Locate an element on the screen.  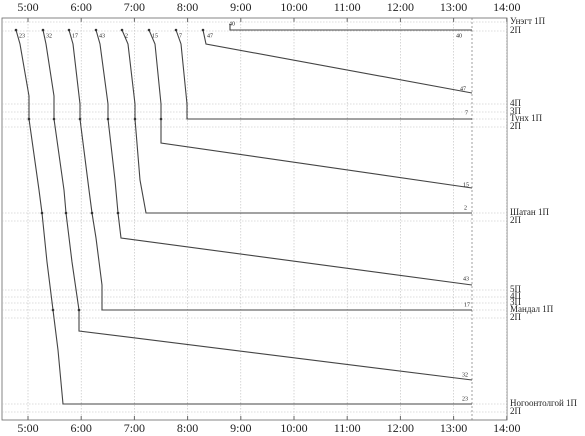
train-number-end: 15 is located at coordinates (466, 185).